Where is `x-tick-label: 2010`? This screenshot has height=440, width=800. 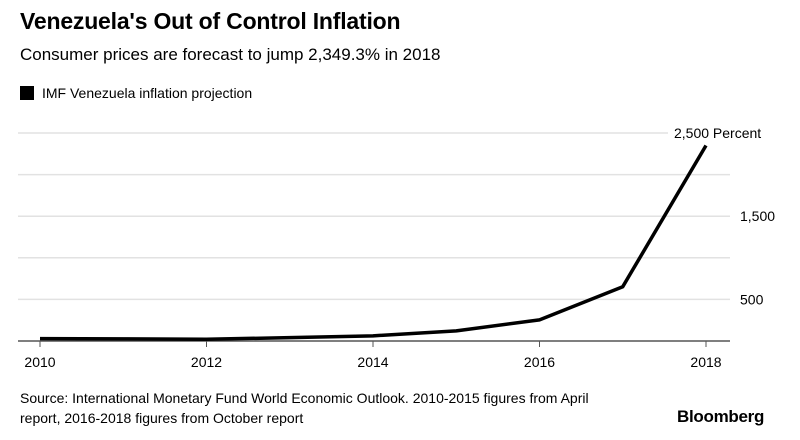
x-tick-label: 2010 is located at coordinates (39, 362).